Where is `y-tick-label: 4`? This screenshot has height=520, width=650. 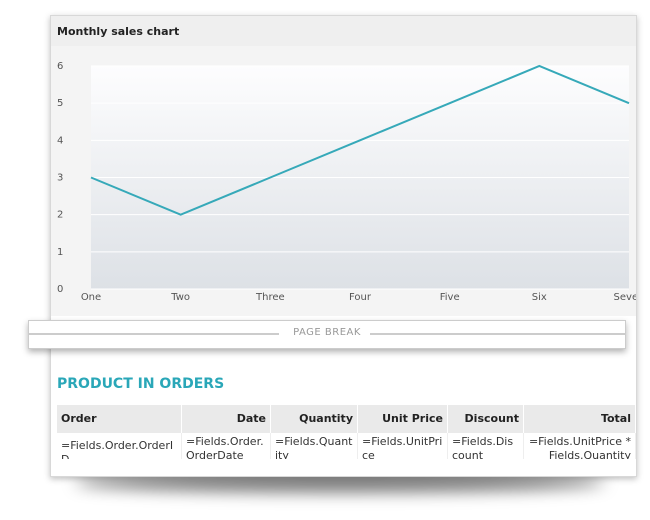 y-tick-label: 4 is located at coordinates (60, 140).